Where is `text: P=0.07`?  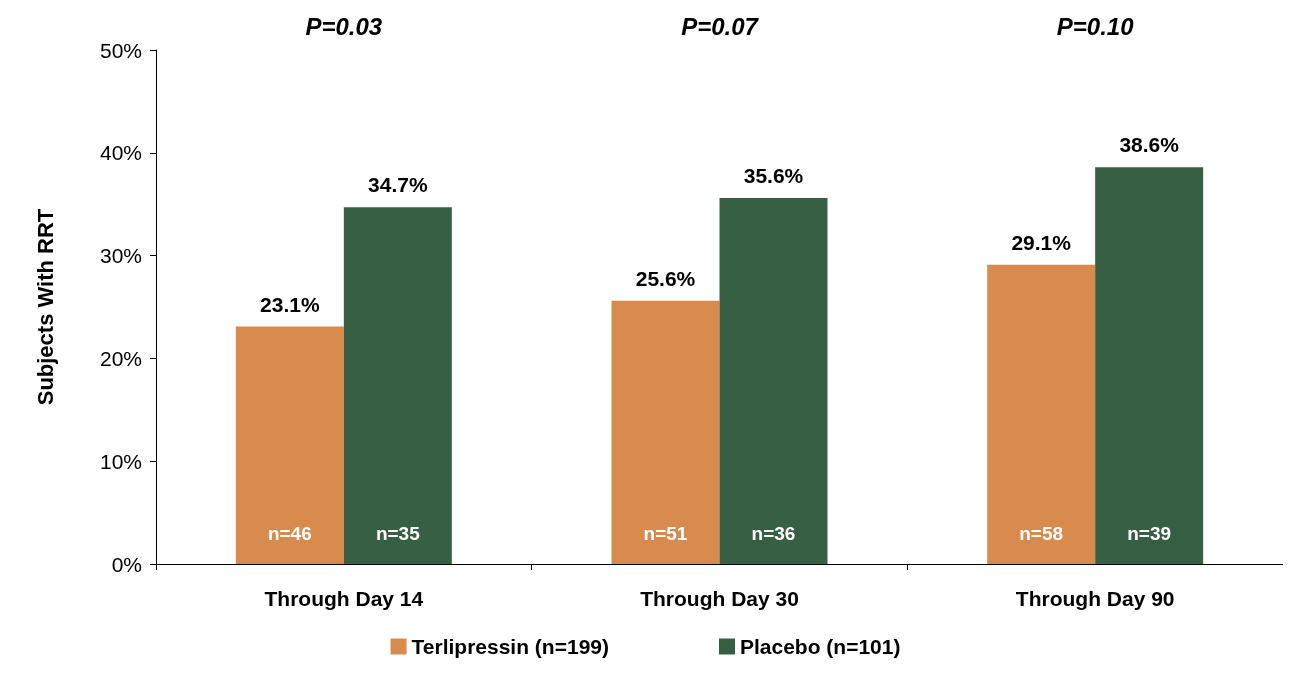
text: P=0.07 is located at coordinates (720, 26).